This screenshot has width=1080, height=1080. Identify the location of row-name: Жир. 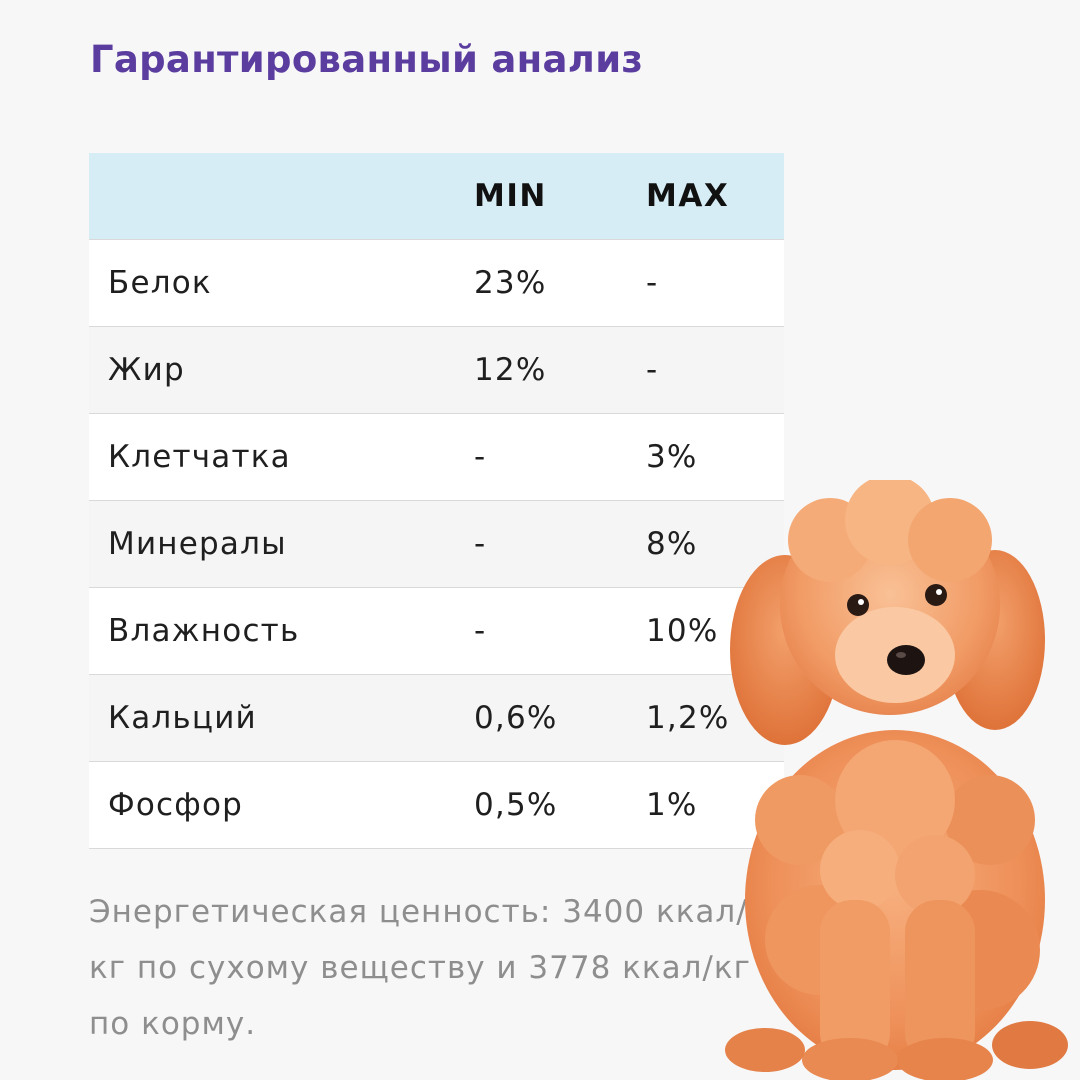
(281, 370).